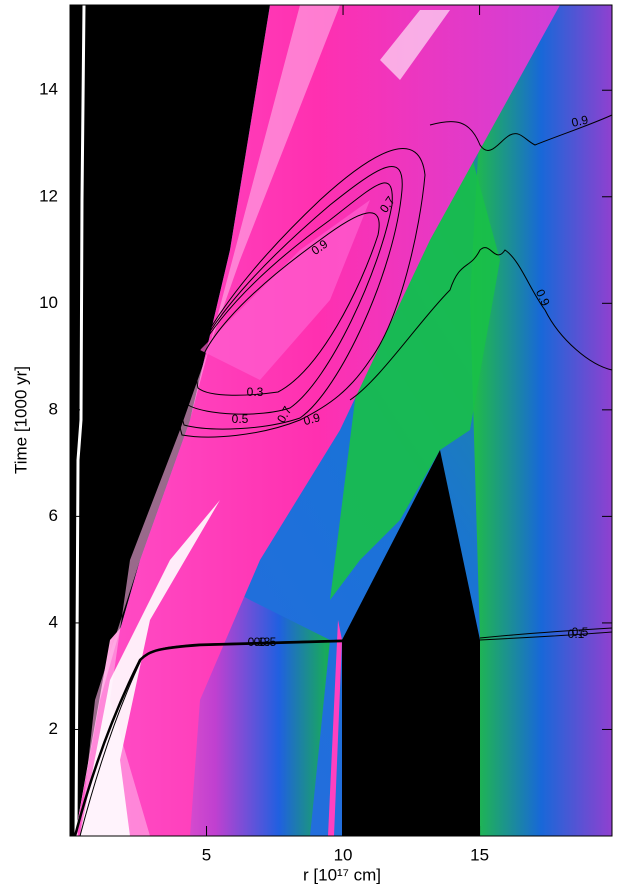  What do you see at coordinates (342, 874) in the screenshot?
I see `x-axis-label: r [10¹⁷ cm]` at bounding box center [342, 874].